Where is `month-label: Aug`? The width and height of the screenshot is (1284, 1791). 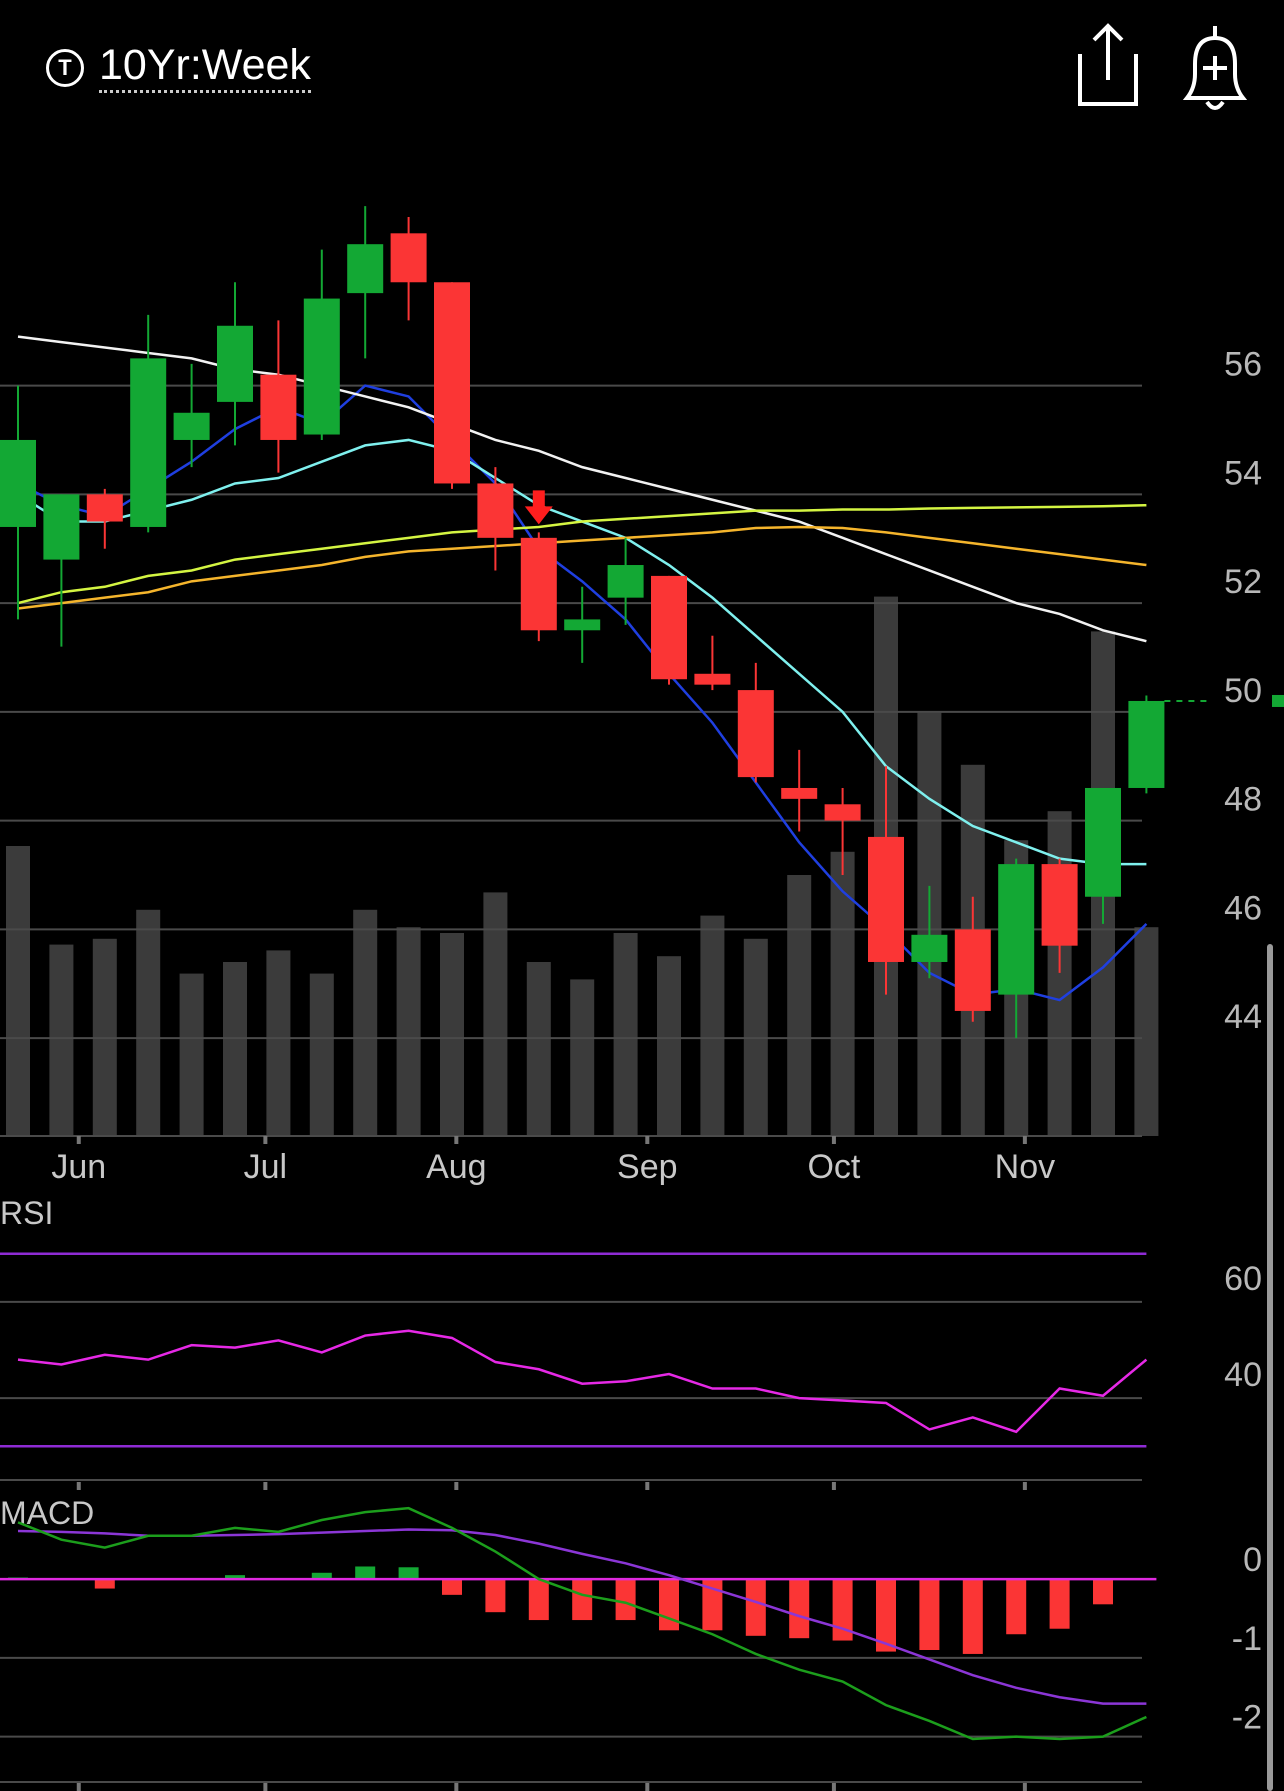 month-label: Aug is located at coordinates (456, 1167).